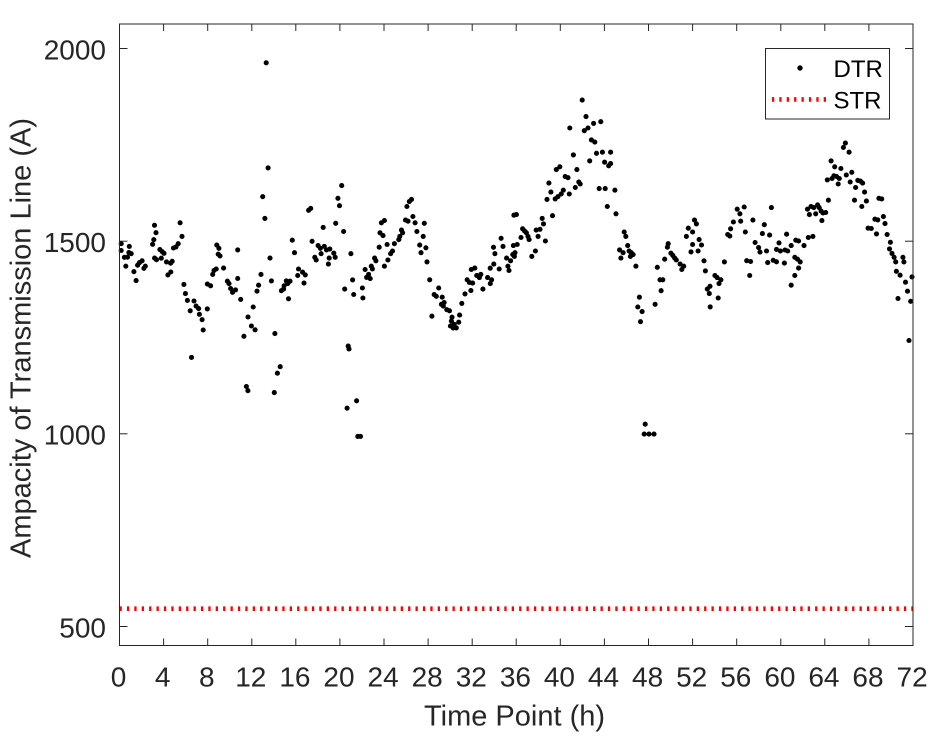 This screenshot has width=940, height=742. Describe the element at coordinates (82, 627) in the screenshot. I see `svg-text: 500` at that location.